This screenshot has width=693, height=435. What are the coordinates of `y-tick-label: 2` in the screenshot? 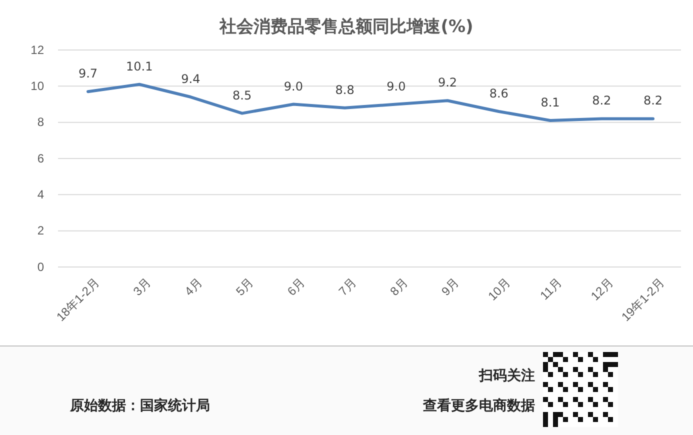 It's located at (40, 231).